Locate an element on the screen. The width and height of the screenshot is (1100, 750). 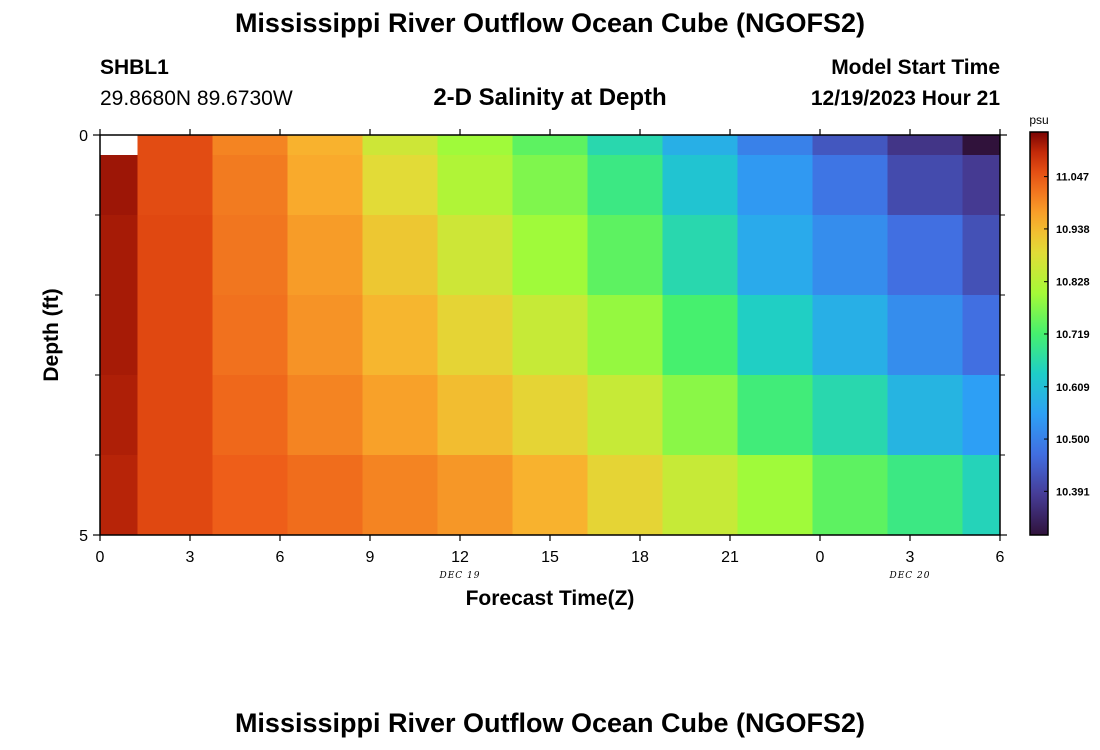
model-start-label: Model Start Time is located at coordinates (915, 67).